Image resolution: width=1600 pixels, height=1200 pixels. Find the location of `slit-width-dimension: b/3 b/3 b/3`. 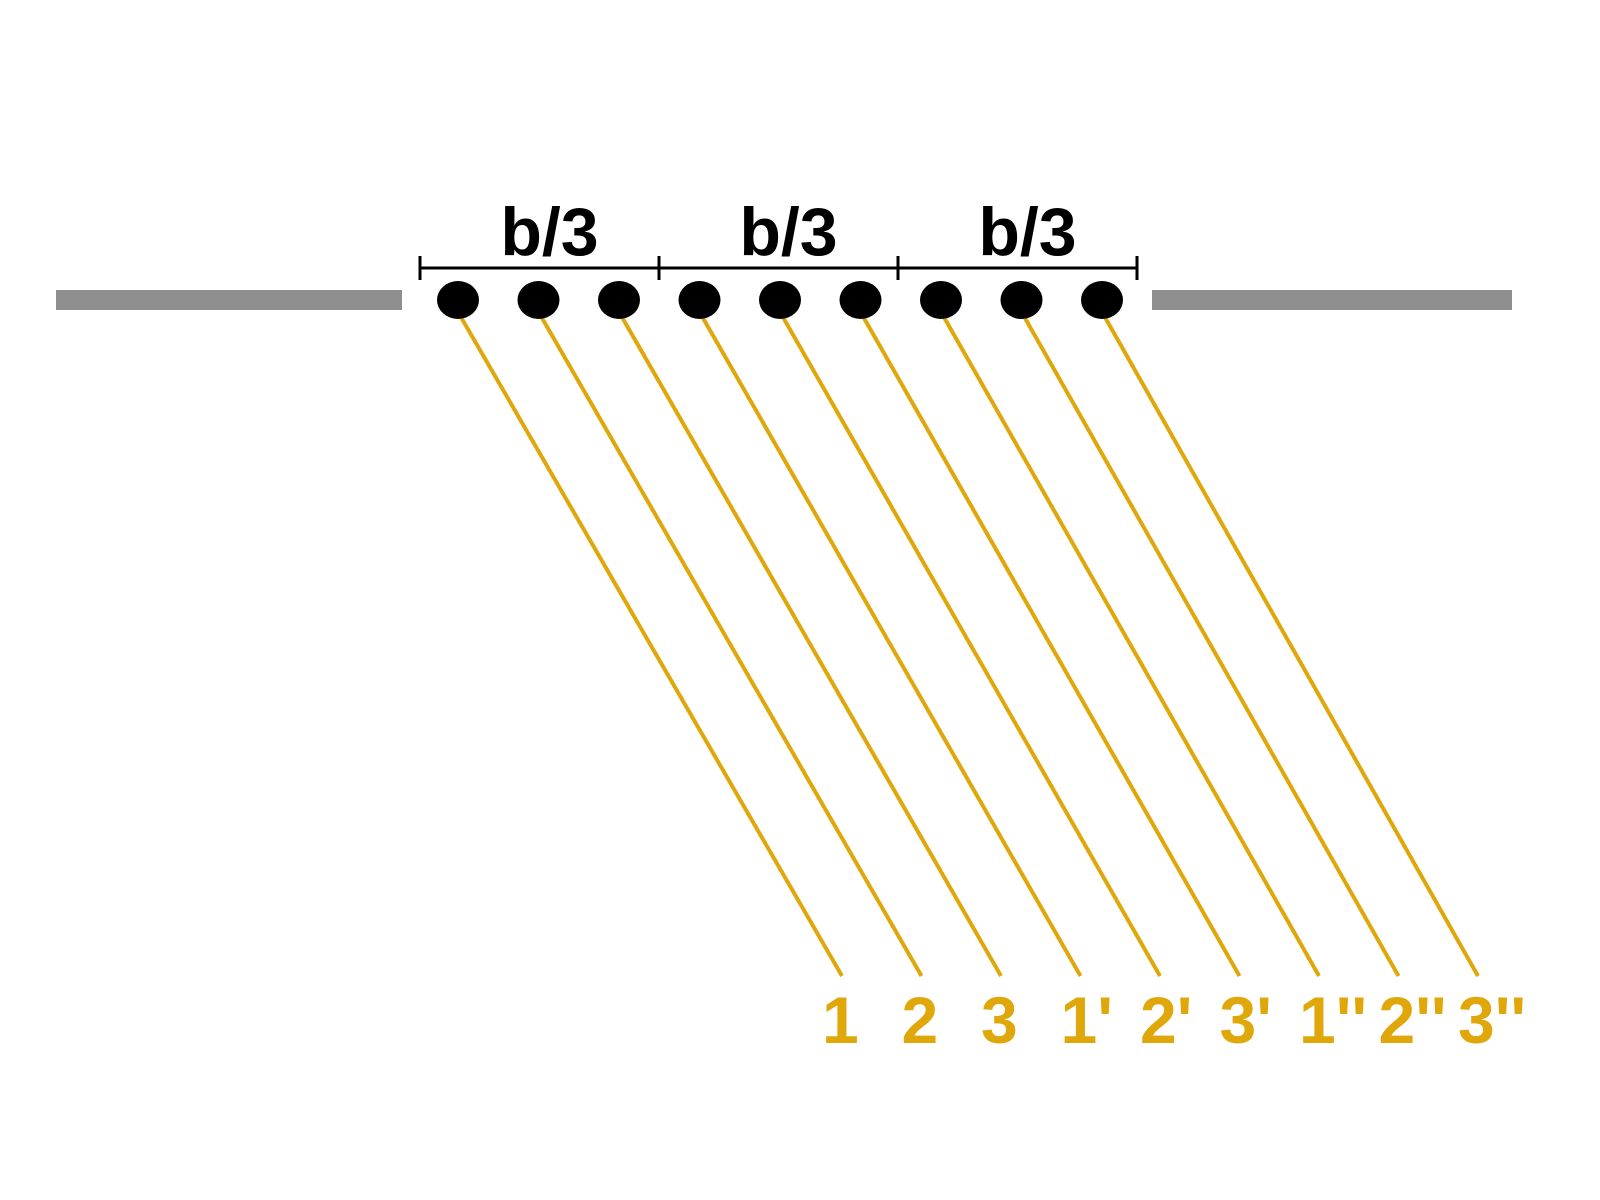

slit-width-dimension: b/3 b/3 b/3 is located at coordinates (778, 237).